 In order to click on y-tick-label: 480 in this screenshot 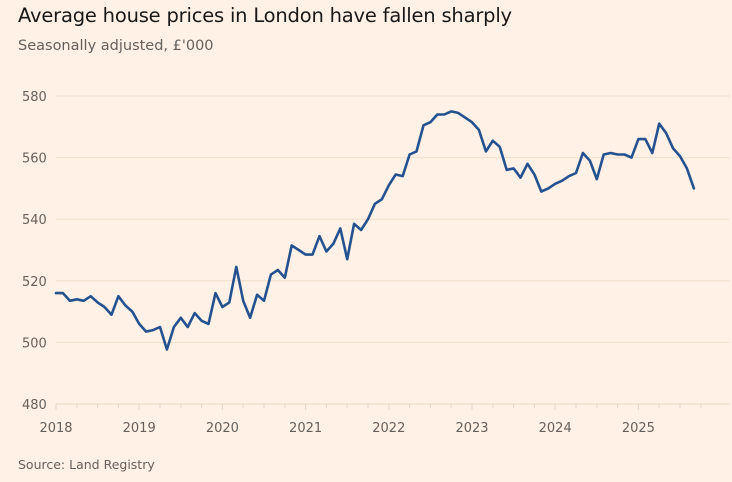, I will do `click(34, 405)`.